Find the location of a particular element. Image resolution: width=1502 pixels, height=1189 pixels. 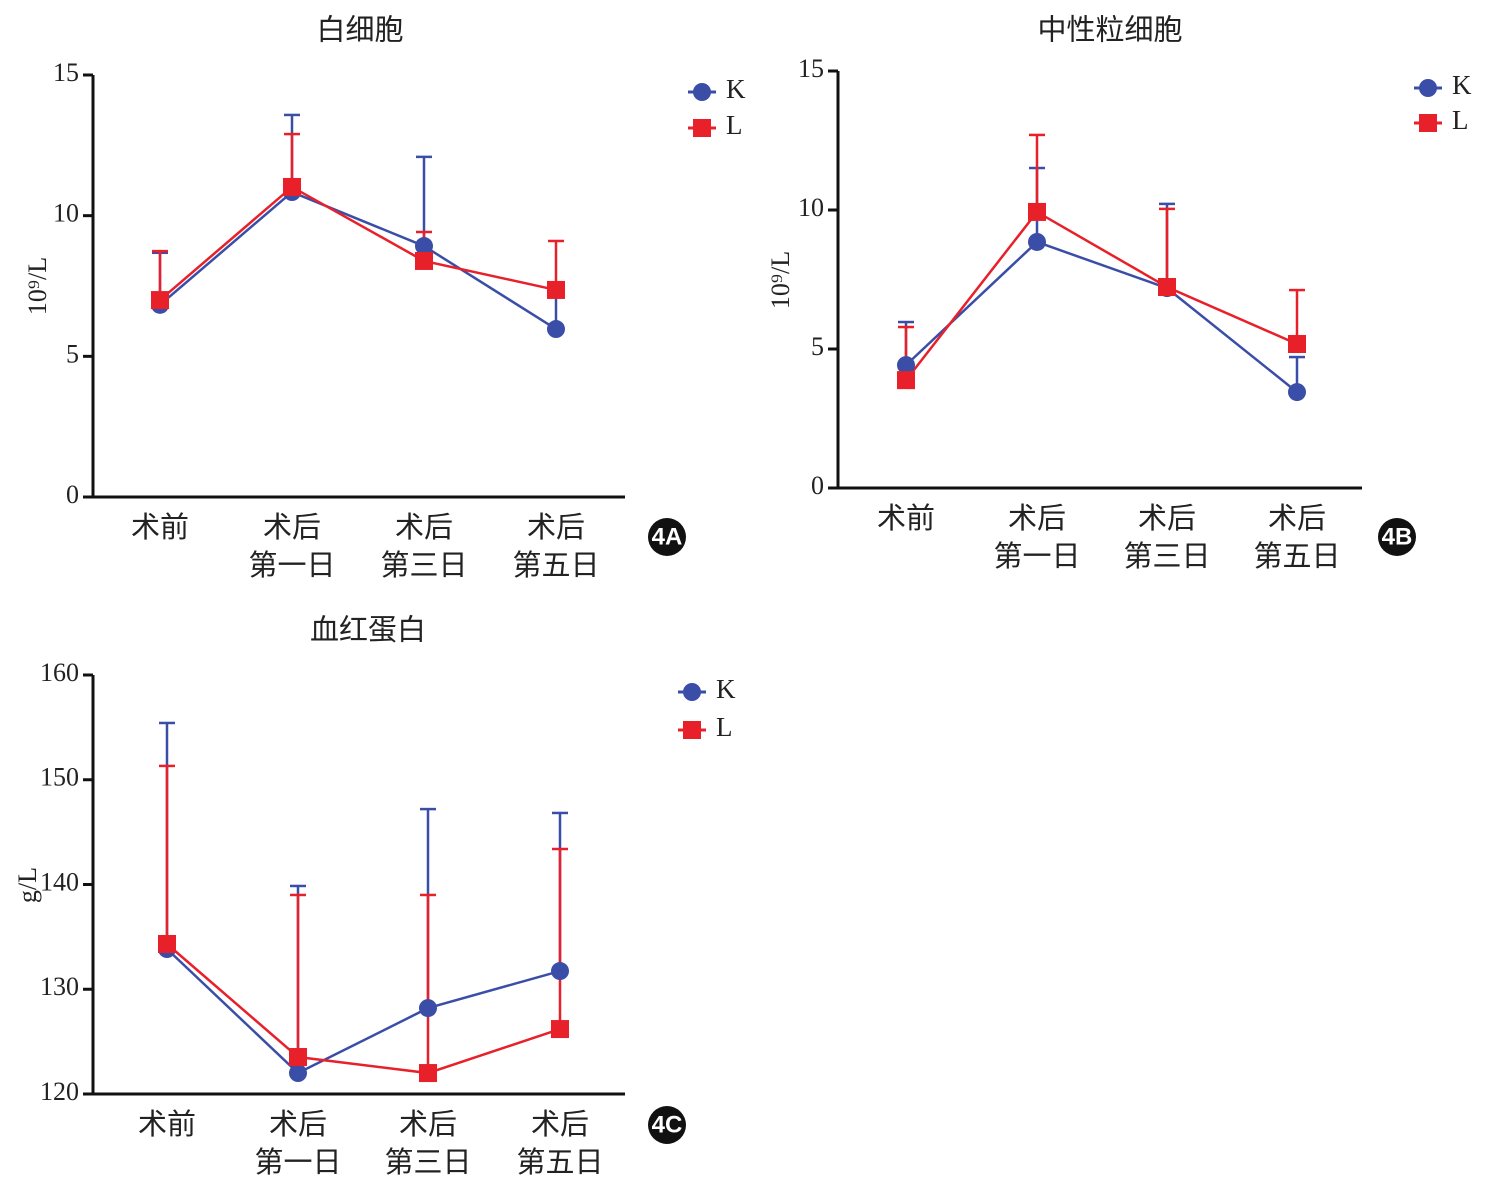

panel-label: 4A is located at coordinates (667, 536).